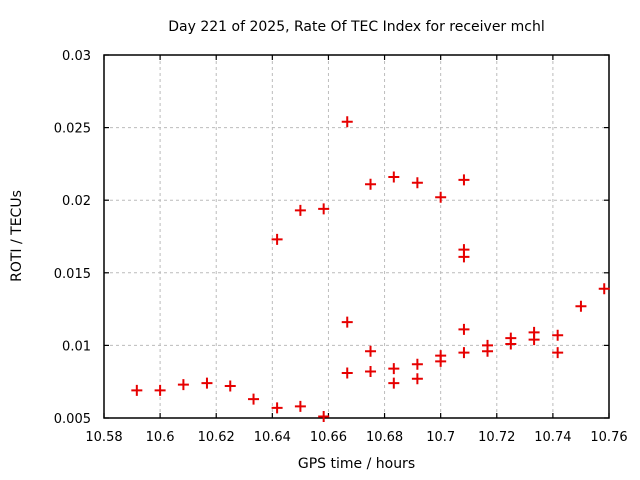  Describe the element at coordinates (272, 437) in the screenshot. I see `x-tick-label: 10.64` at that location.